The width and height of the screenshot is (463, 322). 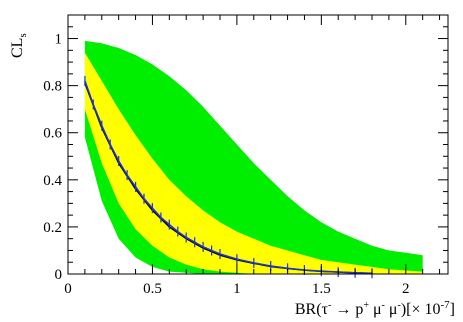 What do you see at coordinates (366, 305) in the screenshot?
I see `x-title-sup2: +` at bounding box center [366, 305].